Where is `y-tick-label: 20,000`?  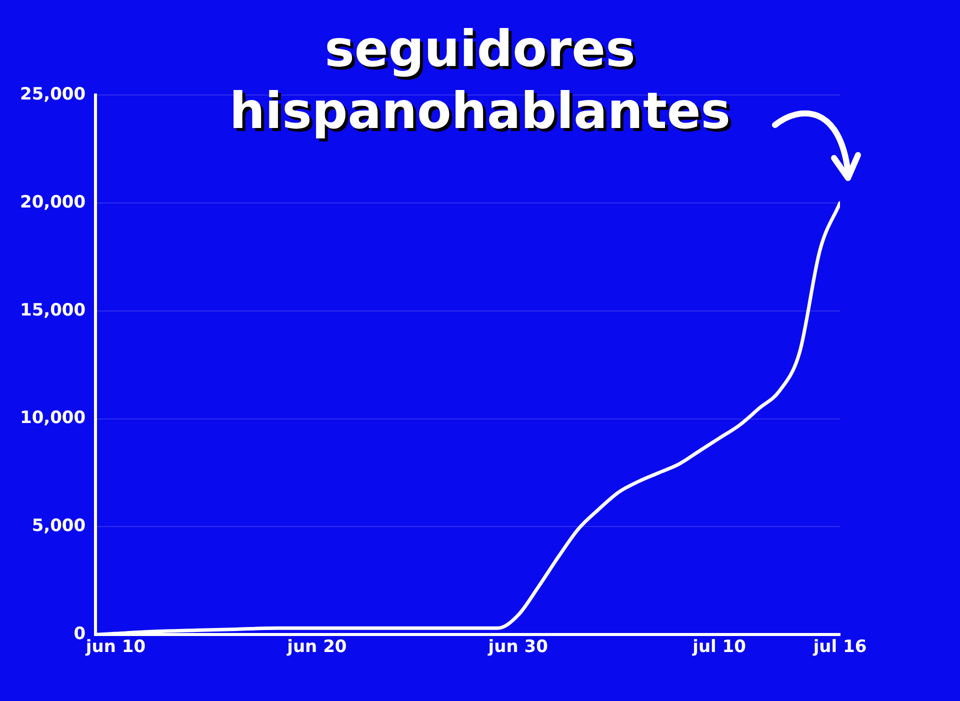 y-tick-label: 20,000 is located at coordinates (53, 202).